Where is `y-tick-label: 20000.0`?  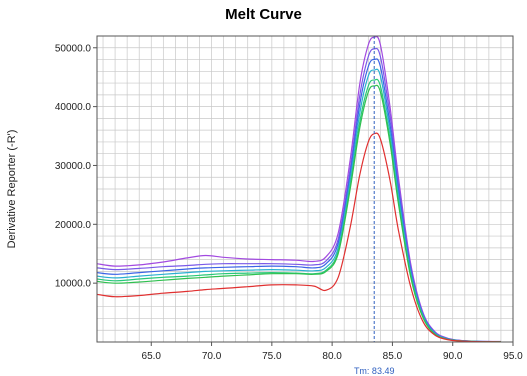 y-tick-label: 20000.0 is located at coordinates (73, 225).